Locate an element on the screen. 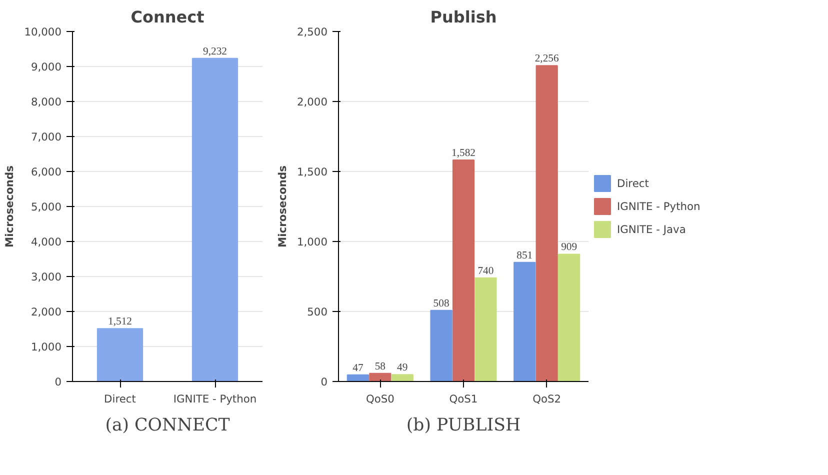 The height and width of the screenshot is (475, 828). legend-label: IGNITE - Java is located at coordinates (651, 229).